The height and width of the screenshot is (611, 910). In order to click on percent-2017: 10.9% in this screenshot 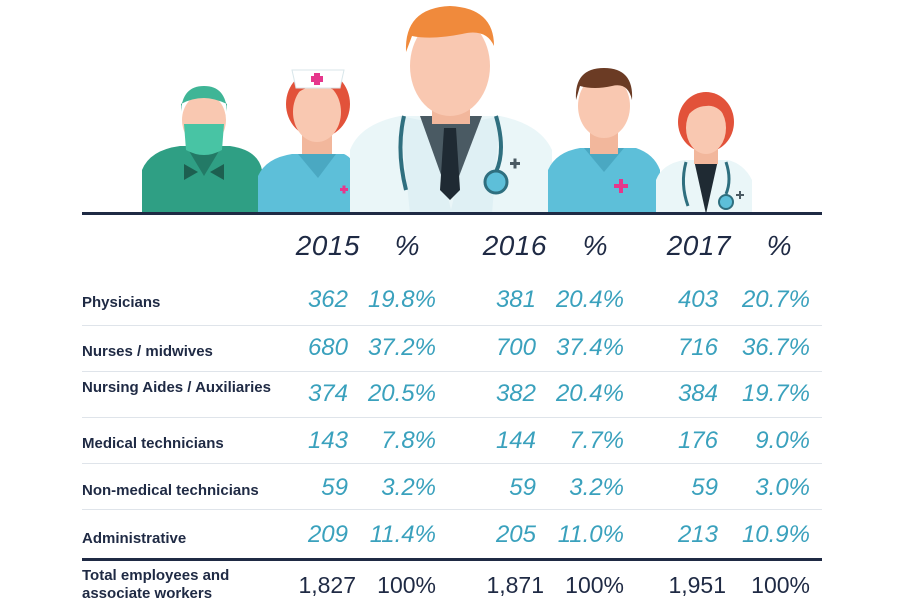, I will do `click(775, 534)`.